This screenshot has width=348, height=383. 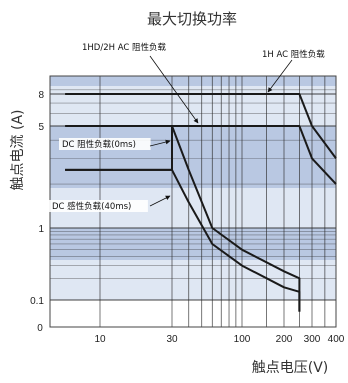 I want to click on x-tick-label: 200, so click(x=284, y=339).